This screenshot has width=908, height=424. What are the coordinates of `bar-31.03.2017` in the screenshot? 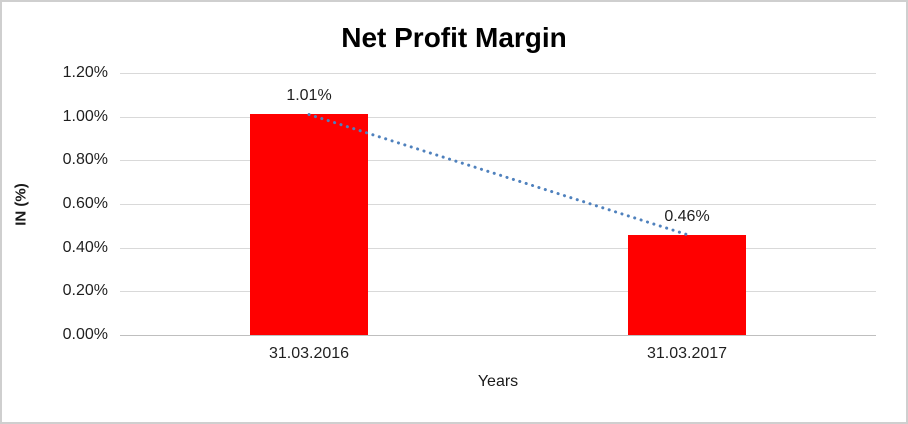 It's located at (687, 284).